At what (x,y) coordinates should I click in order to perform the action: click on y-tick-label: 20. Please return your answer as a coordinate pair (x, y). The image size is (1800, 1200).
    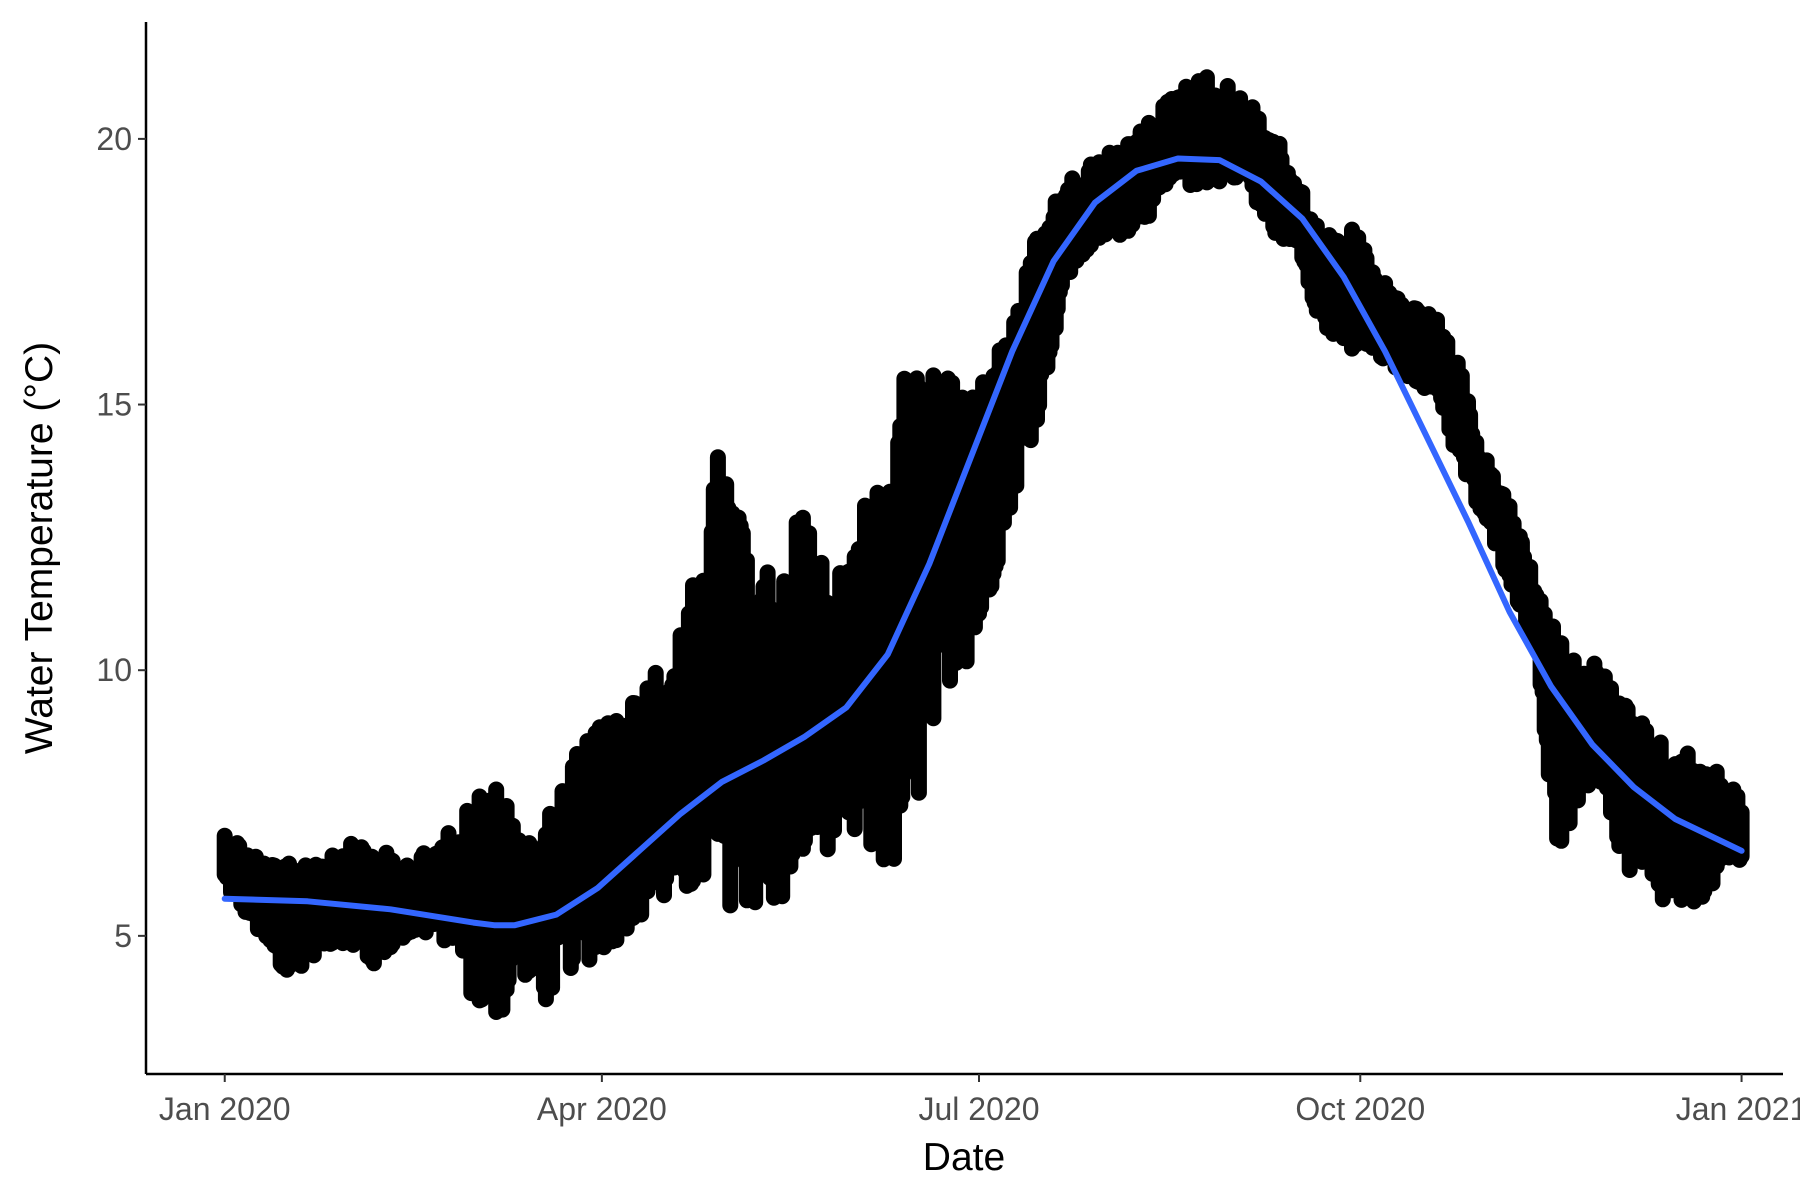
    Looking at the image, I should click on (114, 139).